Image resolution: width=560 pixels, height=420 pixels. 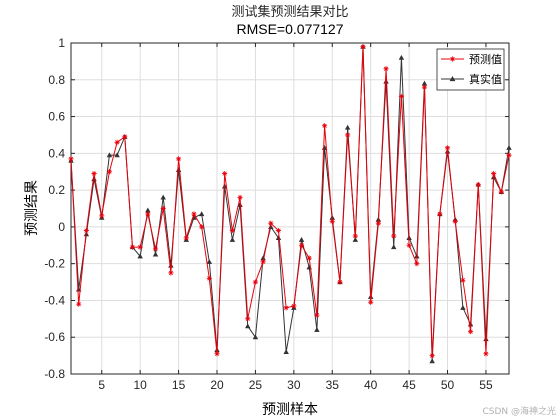 I want to click on x-tick-label: 40, so click(x=371, y=385).